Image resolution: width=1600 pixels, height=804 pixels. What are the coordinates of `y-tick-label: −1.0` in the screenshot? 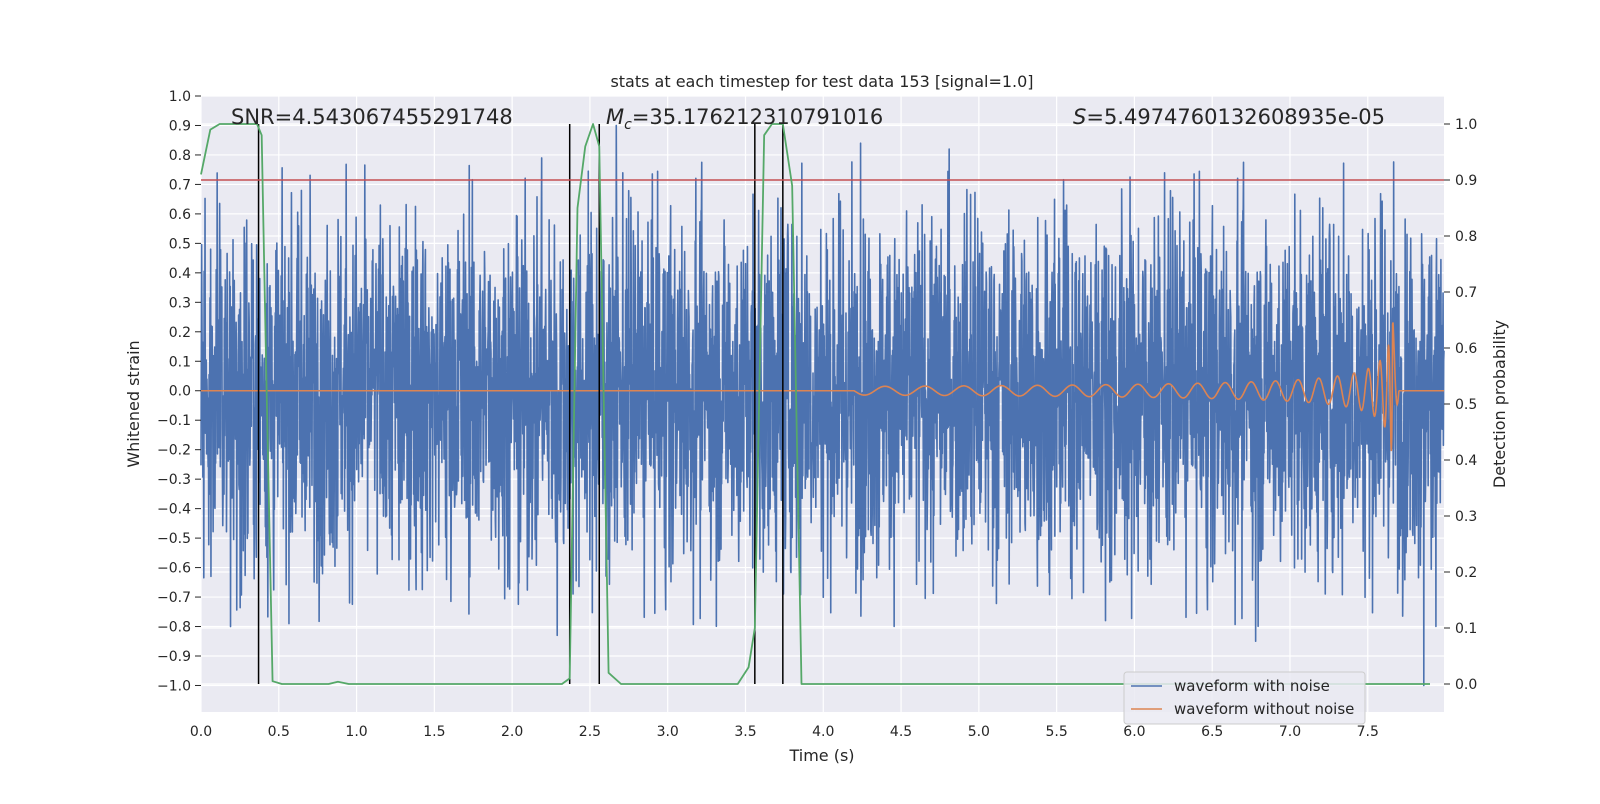 It's located at (174, 686).